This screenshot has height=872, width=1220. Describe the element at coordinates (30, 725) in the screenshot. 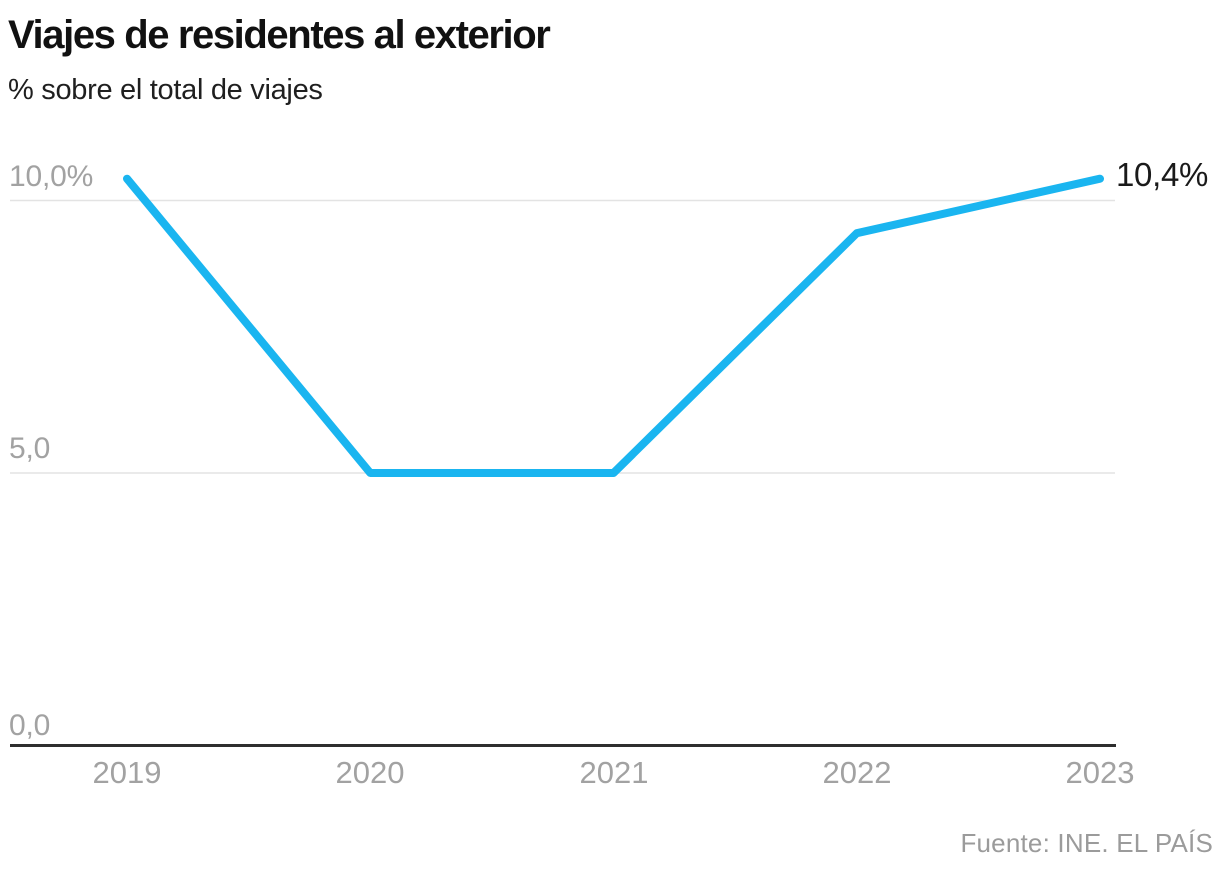

I see `y-tick-label-0: 0,0` at that location.